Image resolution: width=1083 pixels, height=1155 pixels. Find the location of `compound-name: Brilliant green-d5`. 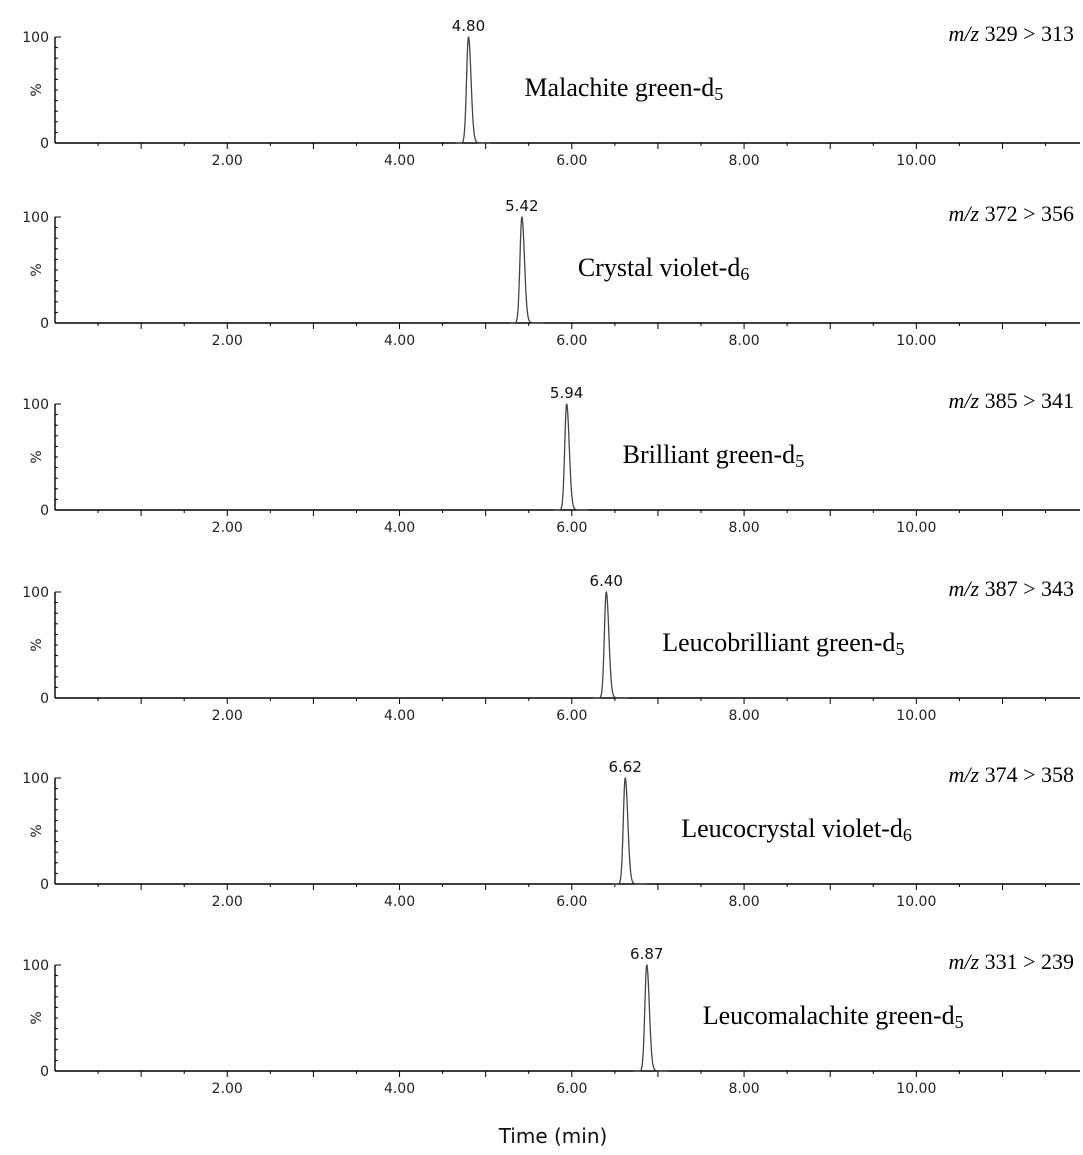

compound-name: Brilliant green-d5 is located at coordinates (714, 455).